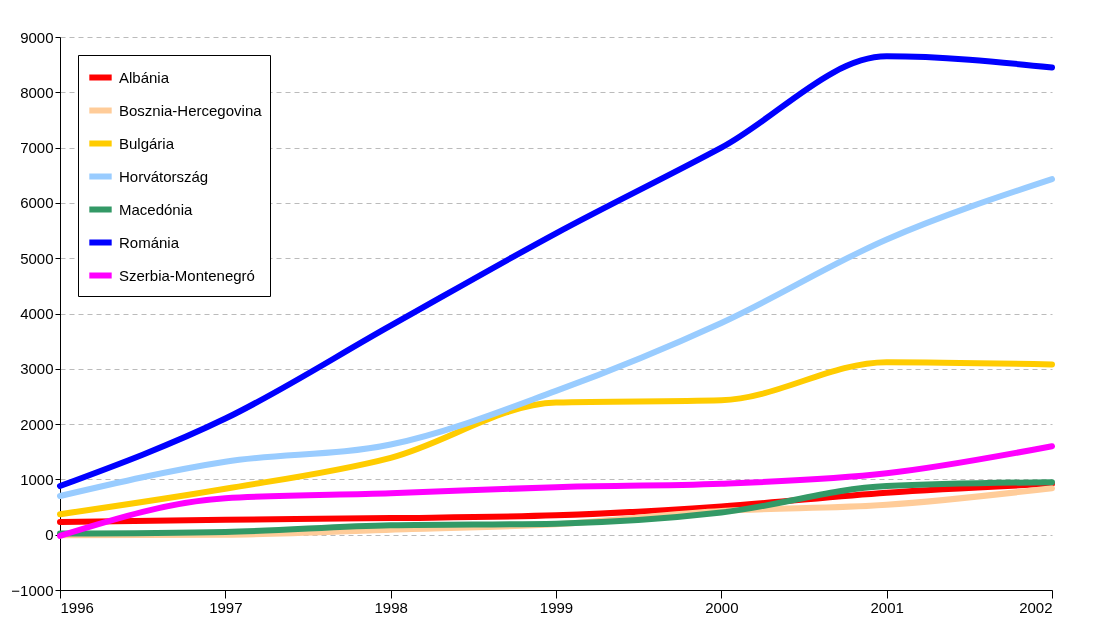 The height and width of the screenshot is (634, 1095). I want to click on legend-label: Macedónia, so click(156, 209).